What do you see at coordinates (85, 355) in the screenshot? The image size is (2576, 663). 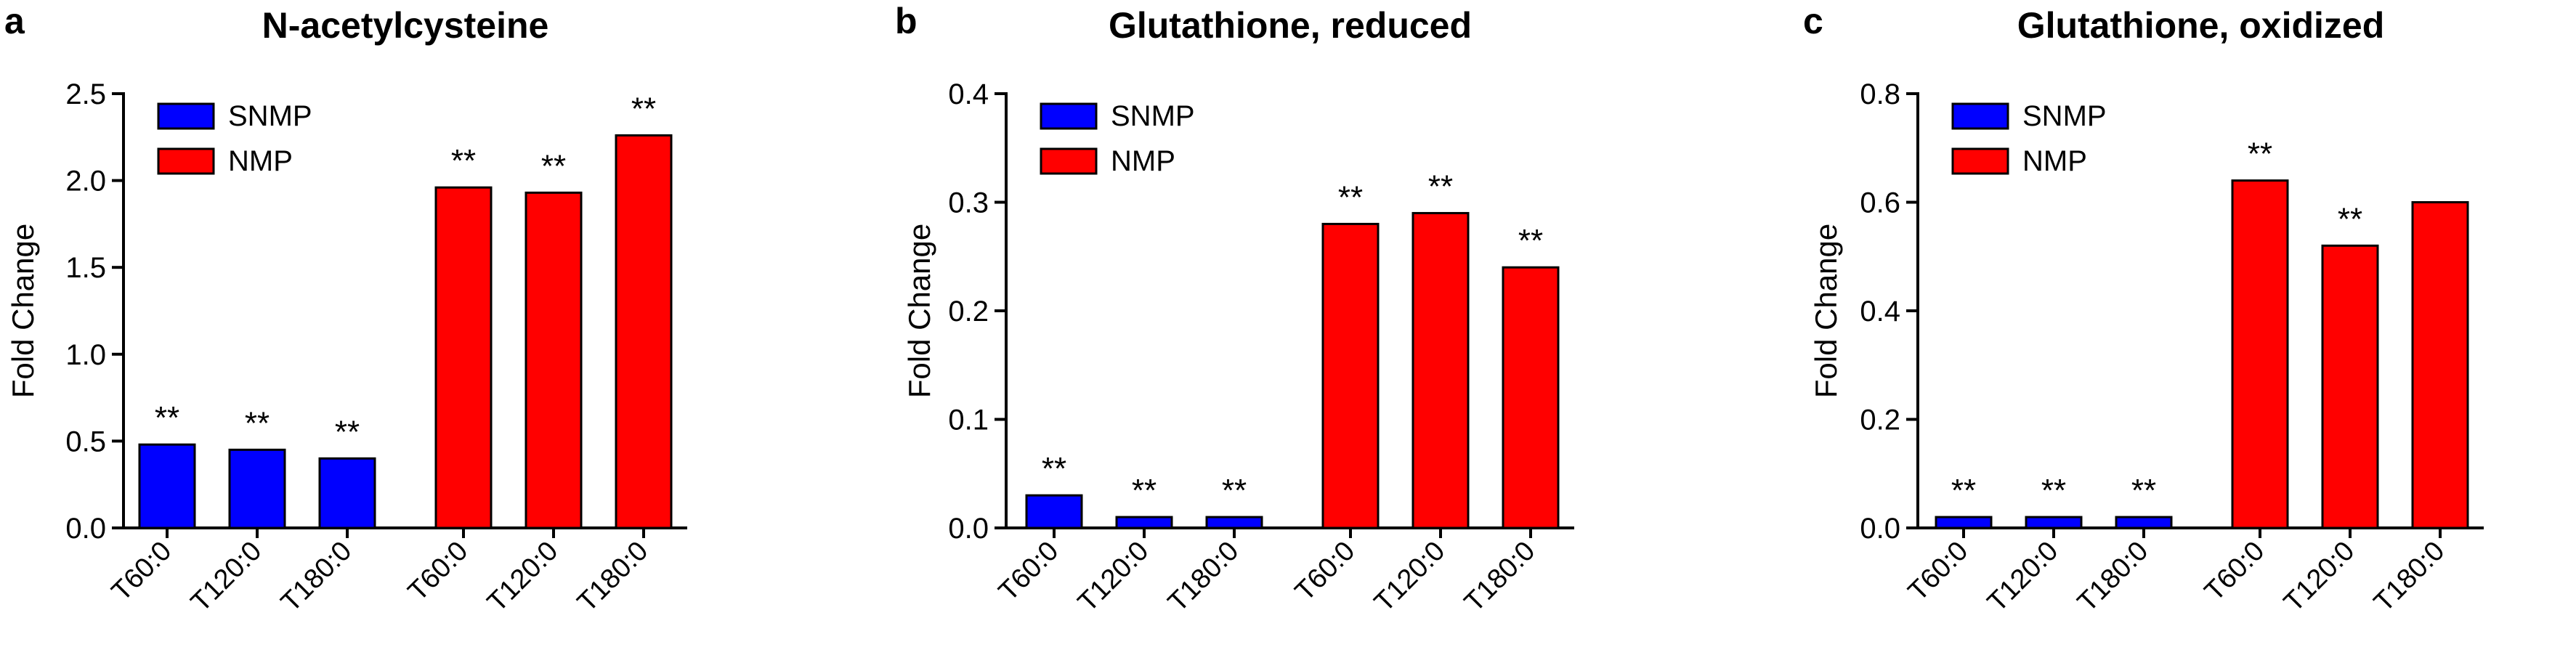 I see `y-tick-label: 1.0` at bounding box center [85, 355].